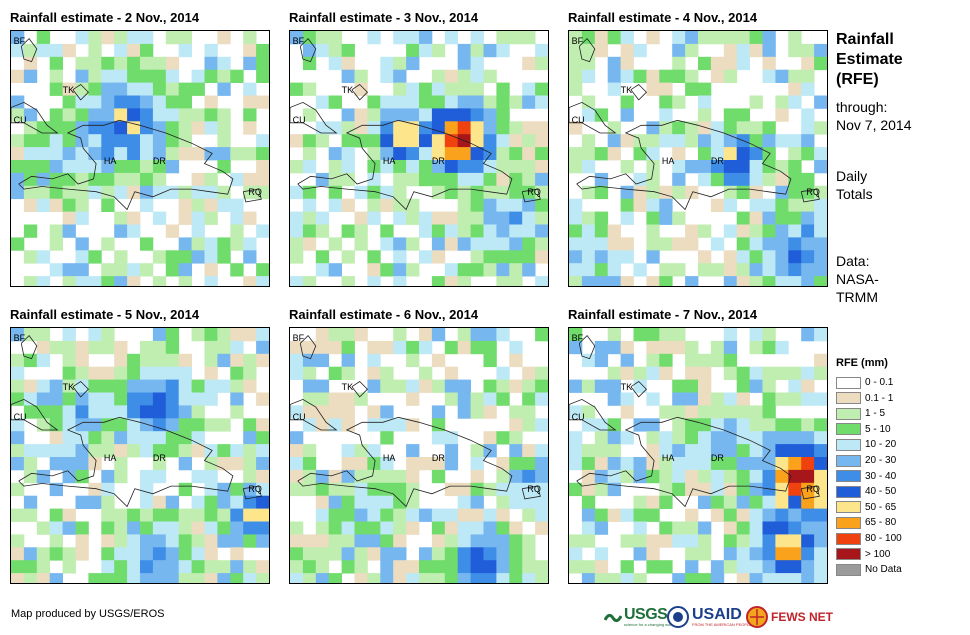 The image size is (970, 635). I want to click on legend-label: > 100, so click(878, 554).